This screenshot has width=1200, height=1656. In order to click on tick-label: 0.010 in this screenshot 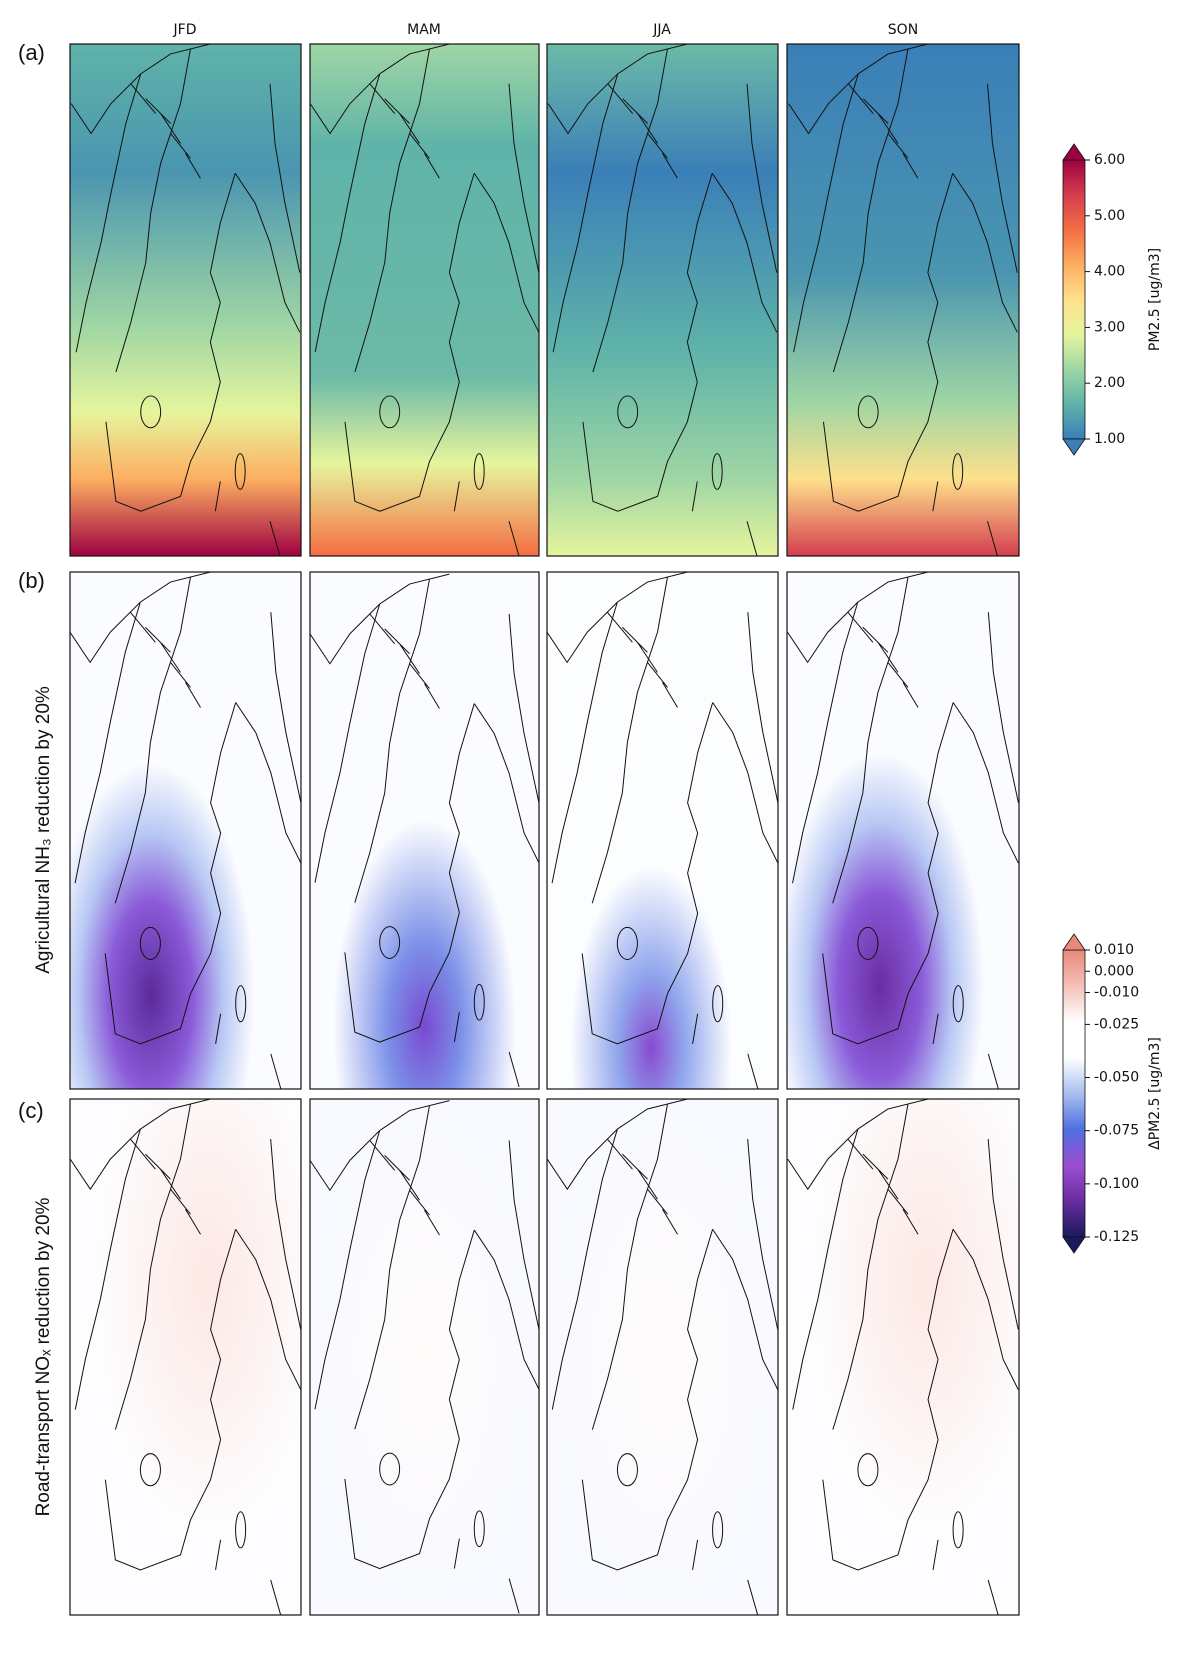, I will do `click(1114, 950)`.